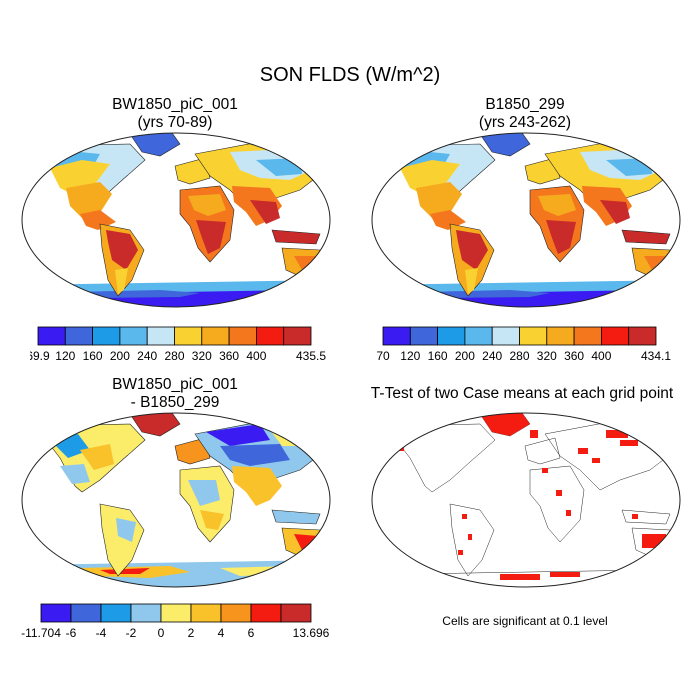 This screenshot has height=700, width=700. Describe the element at coordinates (202, 356) in the screenshot. I see `colorbar-1-label: 320` at that location.